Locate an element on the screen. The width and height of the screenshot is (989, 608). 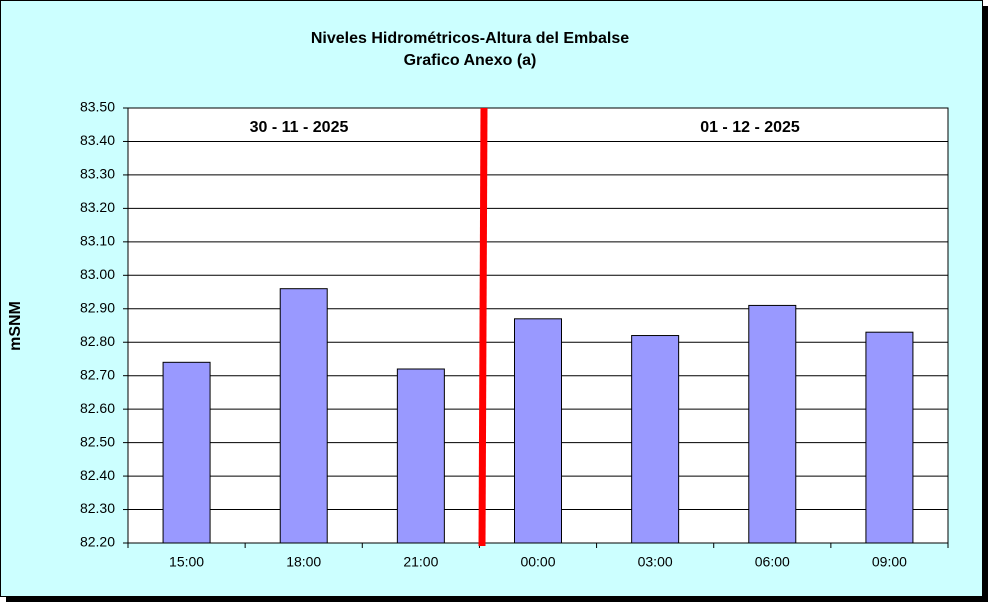
x-tick-label: 00:00 is located at coordinates (537, 562).